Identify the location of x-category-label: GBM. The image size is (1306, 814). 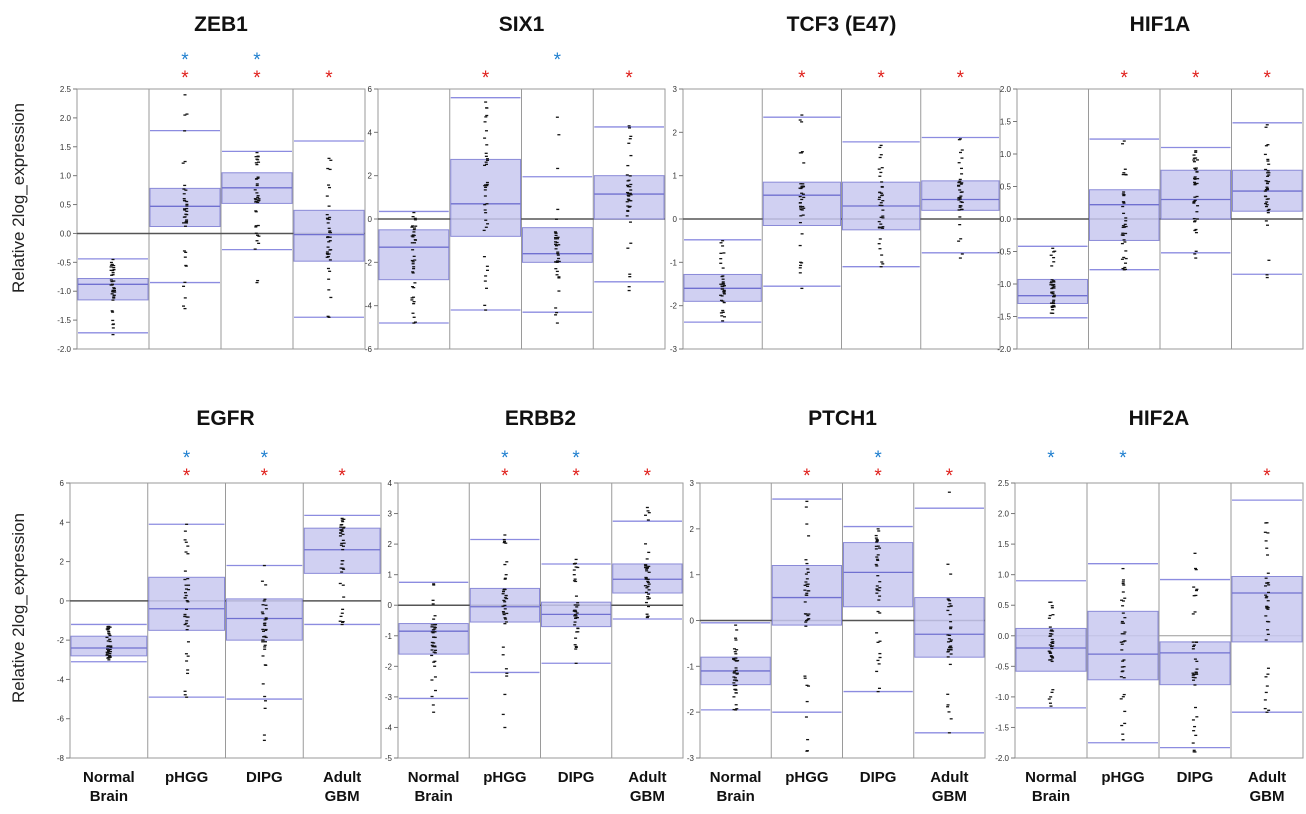
(342, 796).